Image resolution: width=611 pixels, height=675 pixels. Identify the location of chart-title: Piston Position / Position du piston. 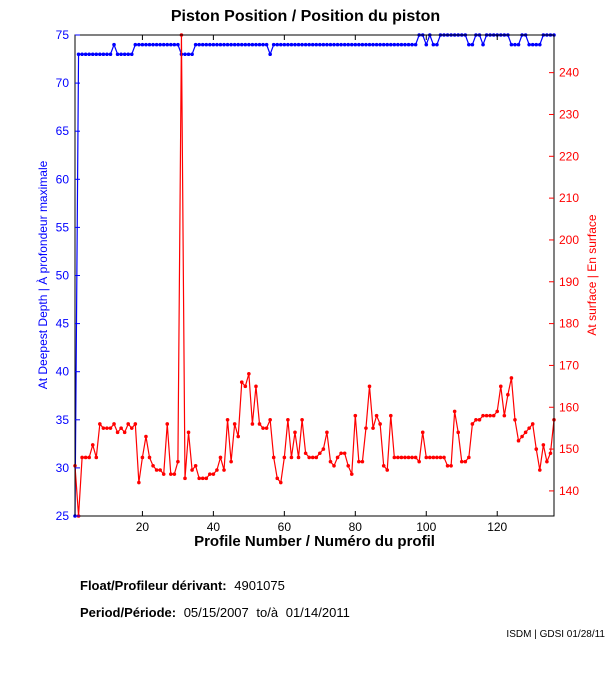
(305, 16).